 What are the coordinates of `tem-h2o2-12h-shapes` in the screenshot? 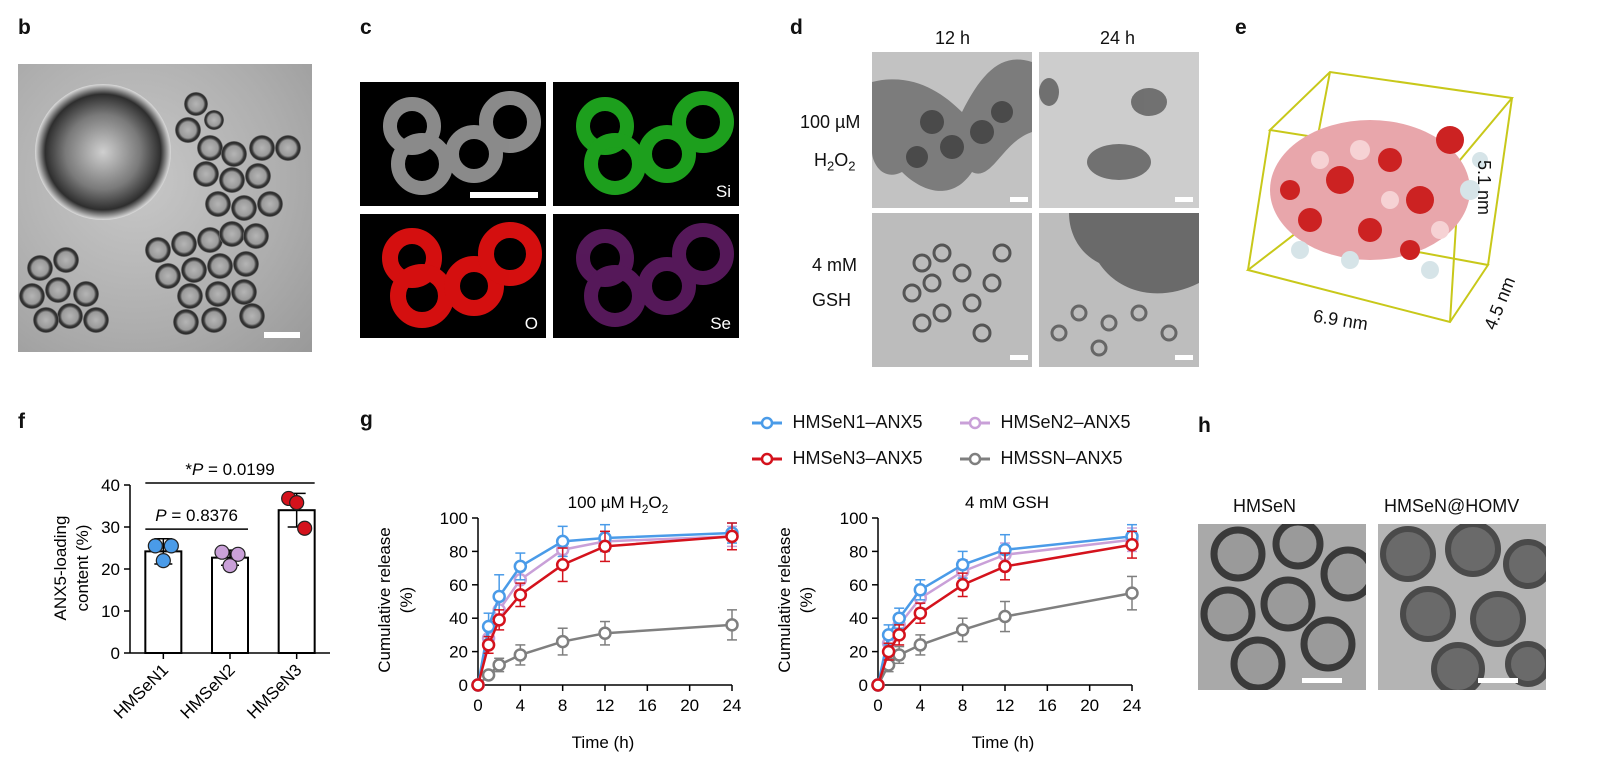 It's located at (952, 125).